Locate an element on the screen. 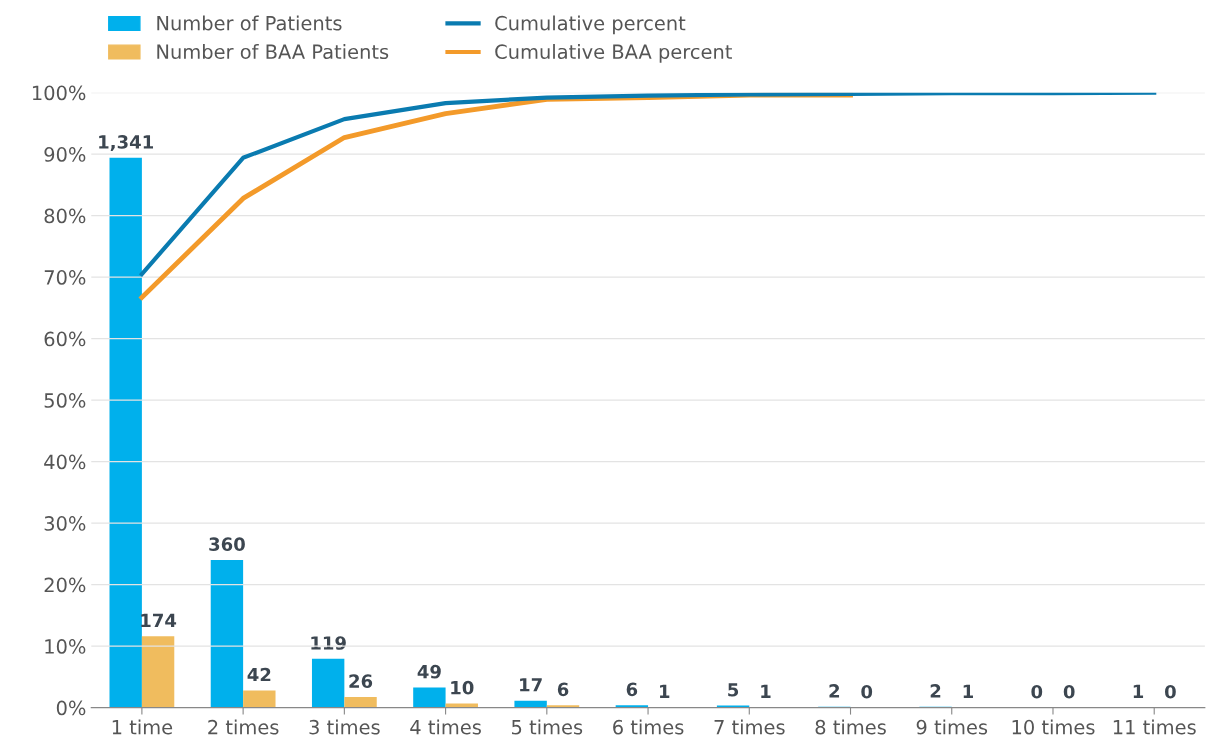  x-tick-label: 2 times is located at coordinates (243, 727).